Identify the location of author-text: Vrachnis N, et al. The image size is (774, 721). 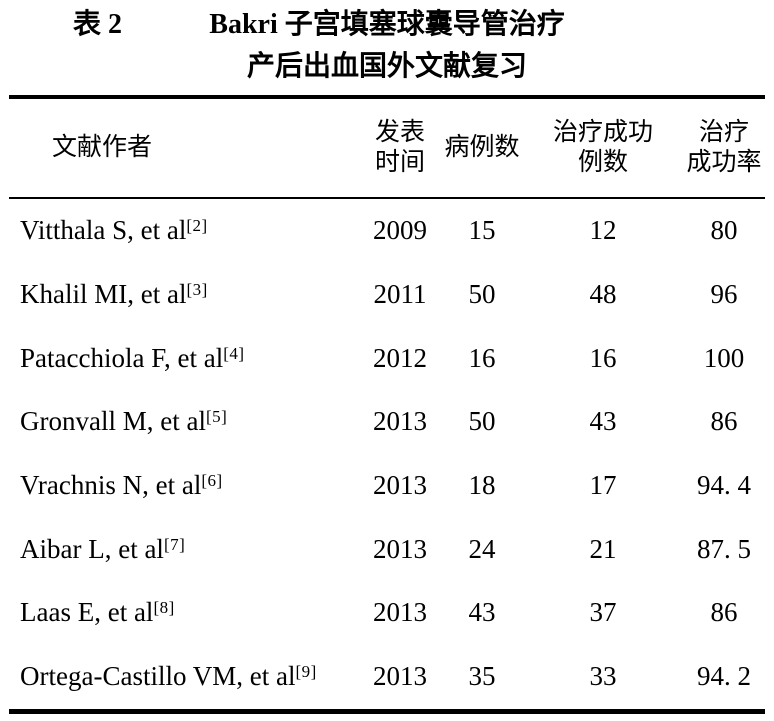
(111, 485).